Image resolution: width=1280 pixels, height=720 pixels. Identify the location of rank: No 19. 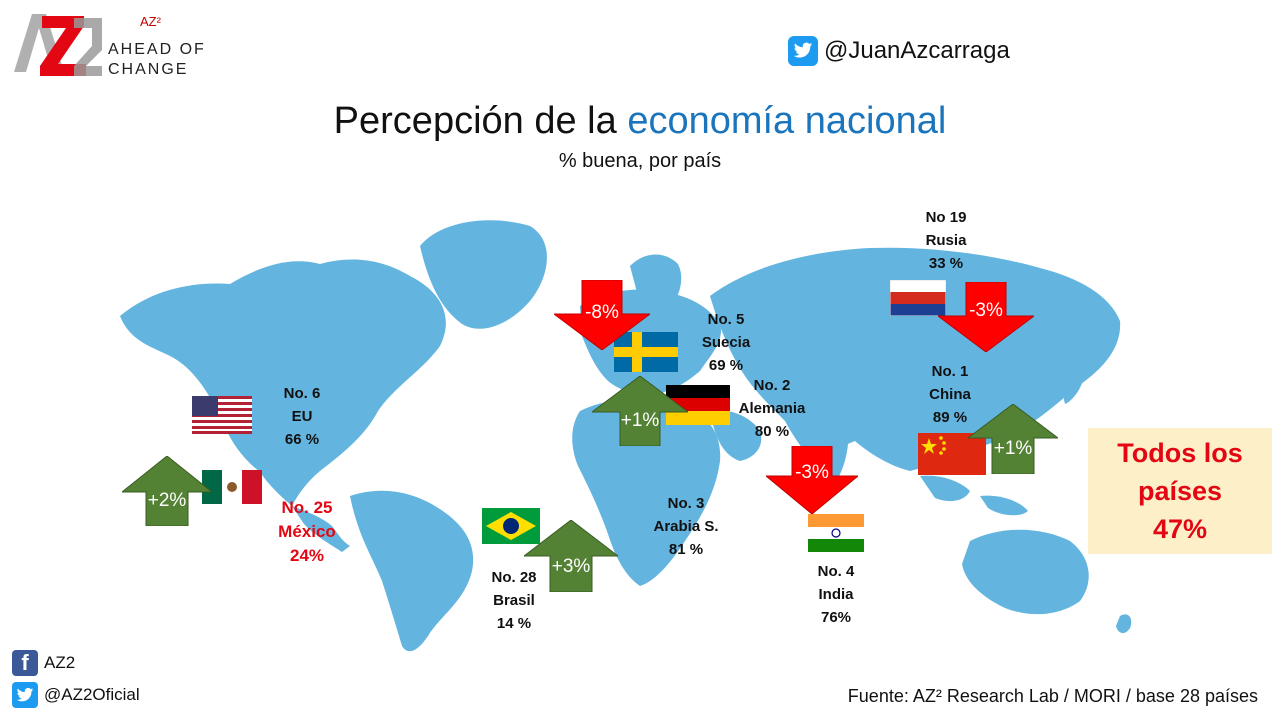
(946, 217).